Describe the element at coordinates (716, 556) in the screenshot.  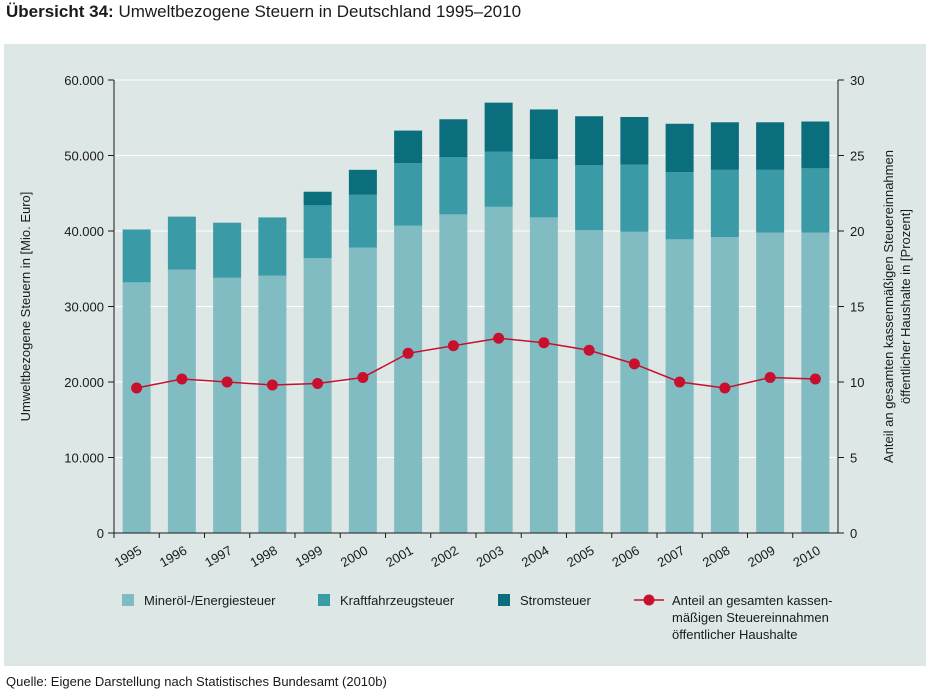
I see `x-tick-label: 2008` at that location.